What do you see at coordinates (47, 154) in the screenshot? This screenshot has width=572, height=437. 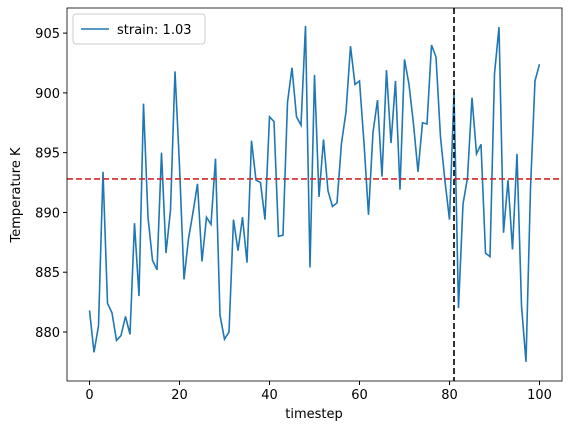 I see `y-tick-label: 895` at bounding box center [47, 154].